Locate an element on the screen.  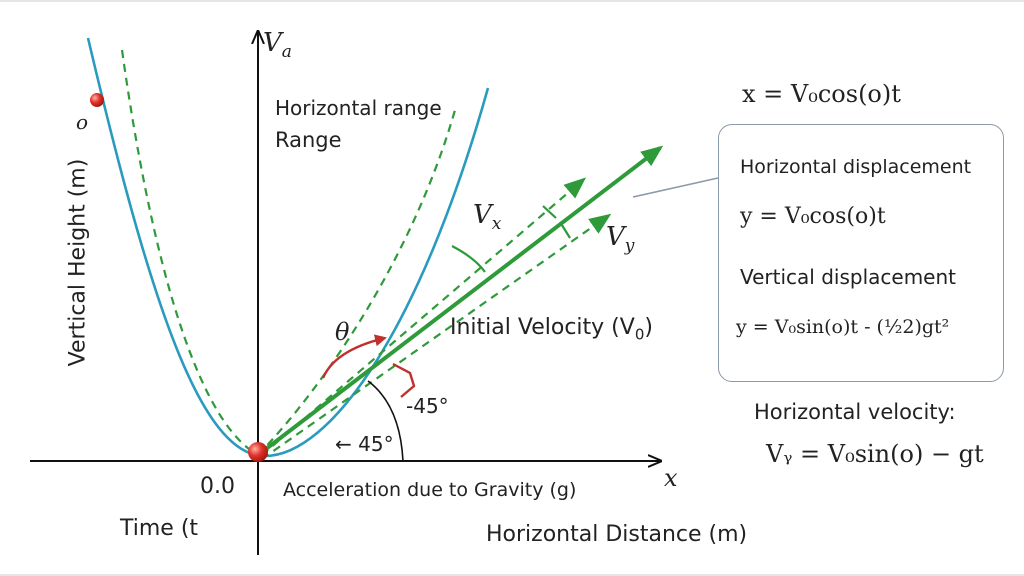
initial-velocity-label: Initial Velocity (V0) is located at coordinates (551, 329).